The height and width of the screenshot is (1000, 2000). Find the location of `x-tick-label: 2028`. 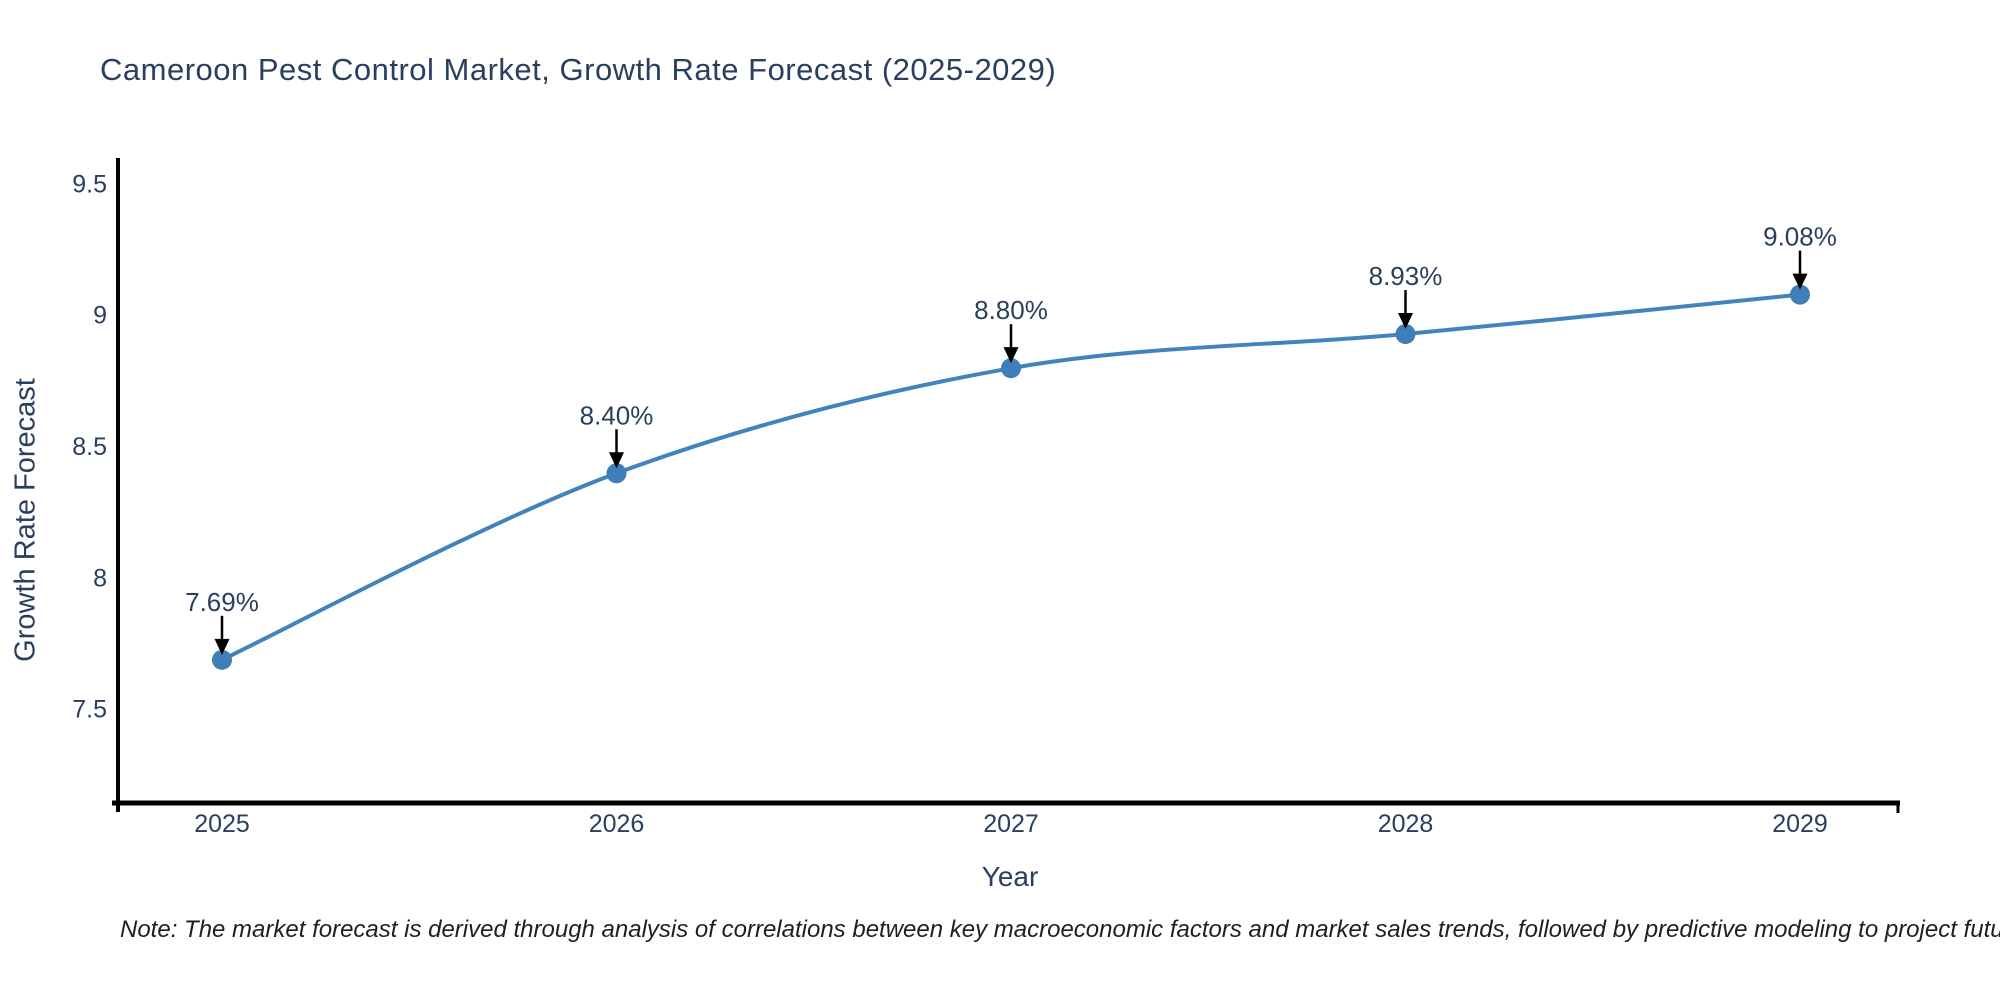

x-tick-label: 2028 is located at coordinates (1406, 824).